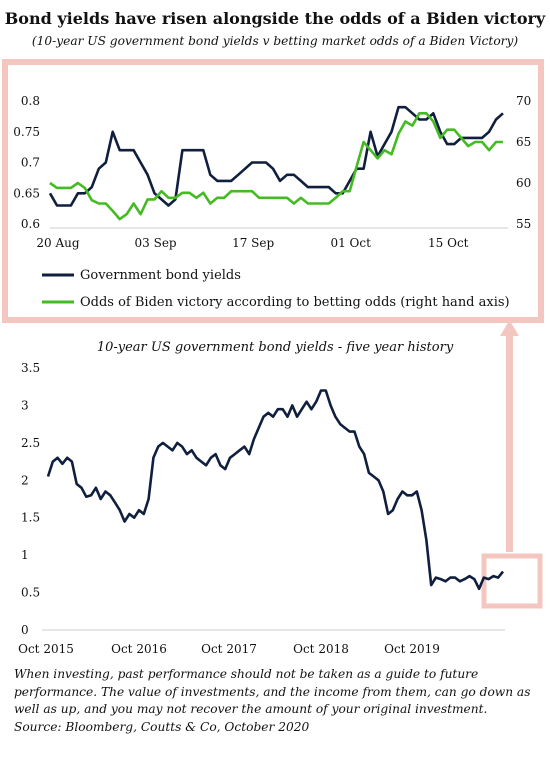  Describe the element at coordinates (523, 183) in the screenshot. I see `y-right-tick-label: 60` at that location.